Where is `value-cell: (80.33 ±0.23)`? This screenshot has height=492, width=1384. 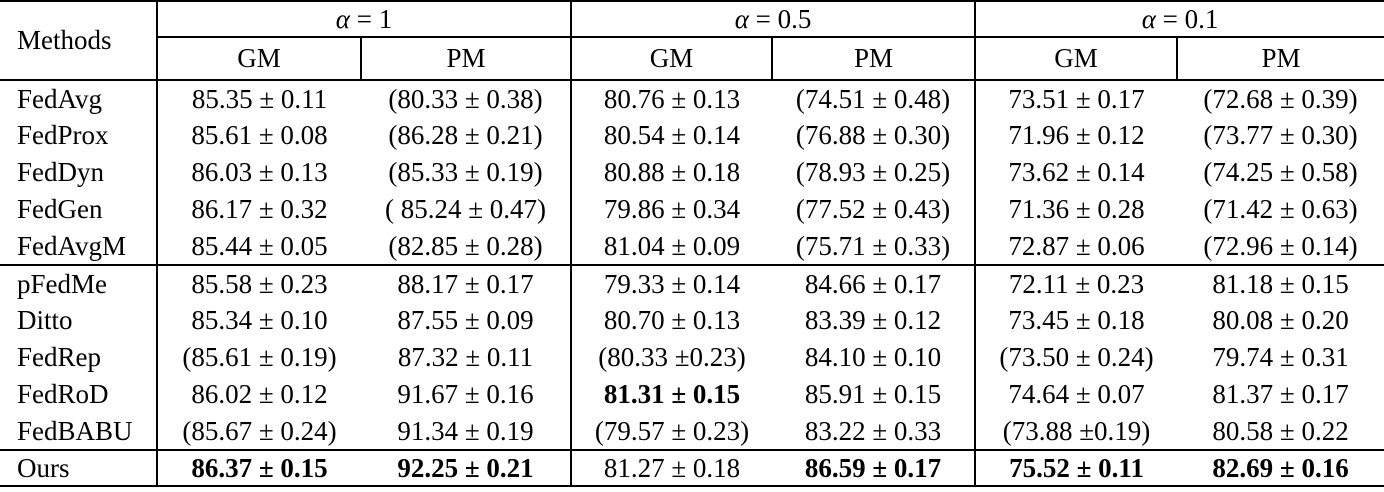
value-cell: (80.33 ±0.23) is located at coordinates (672, 357).